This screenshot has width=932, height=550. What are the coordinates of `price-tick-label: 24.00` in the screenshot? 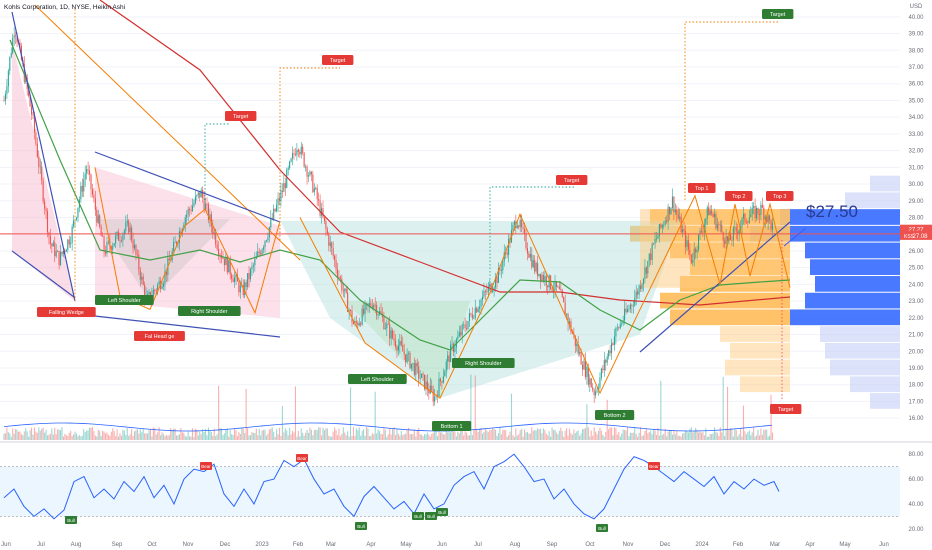 It's located at (916, 285).